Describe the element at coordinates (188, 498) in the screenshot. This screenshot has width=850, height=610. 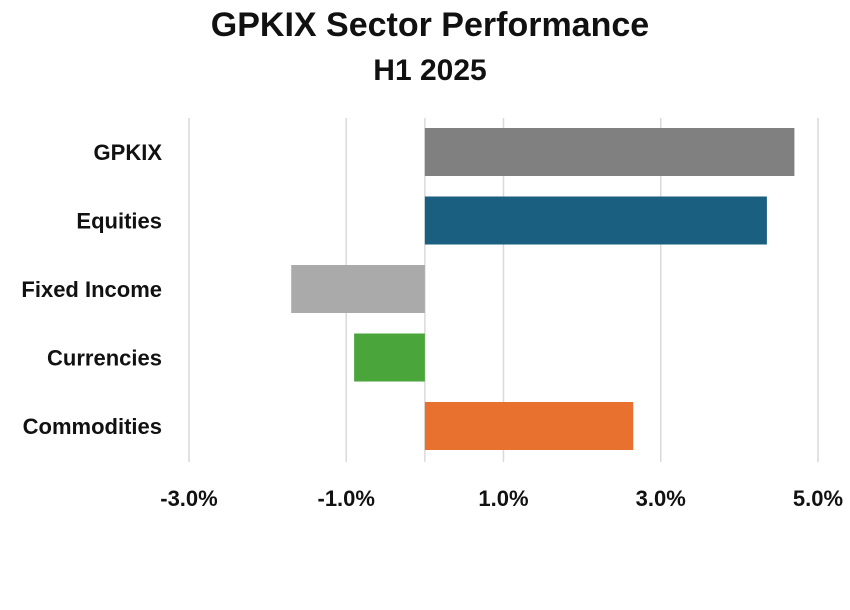
I see `x-tick-label: -3.0%` at that location.